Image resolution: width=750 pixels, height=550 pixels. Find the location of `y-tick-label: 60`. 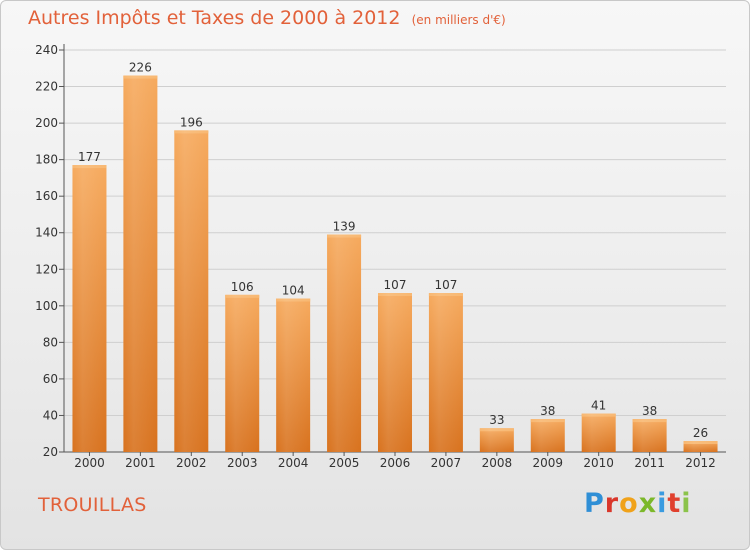

y-tick-label: 60 is located at coordinates (50, 379).